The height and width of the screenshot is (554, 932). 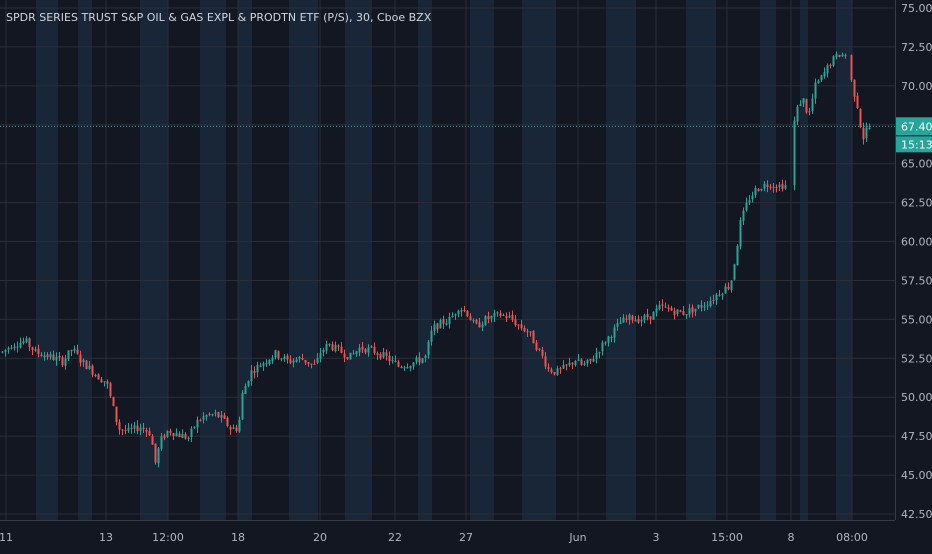 What do you see at coordinates (320, 537) in the screenshot?
I see `x-tick-label: 20` at bounding box center [320, 537].